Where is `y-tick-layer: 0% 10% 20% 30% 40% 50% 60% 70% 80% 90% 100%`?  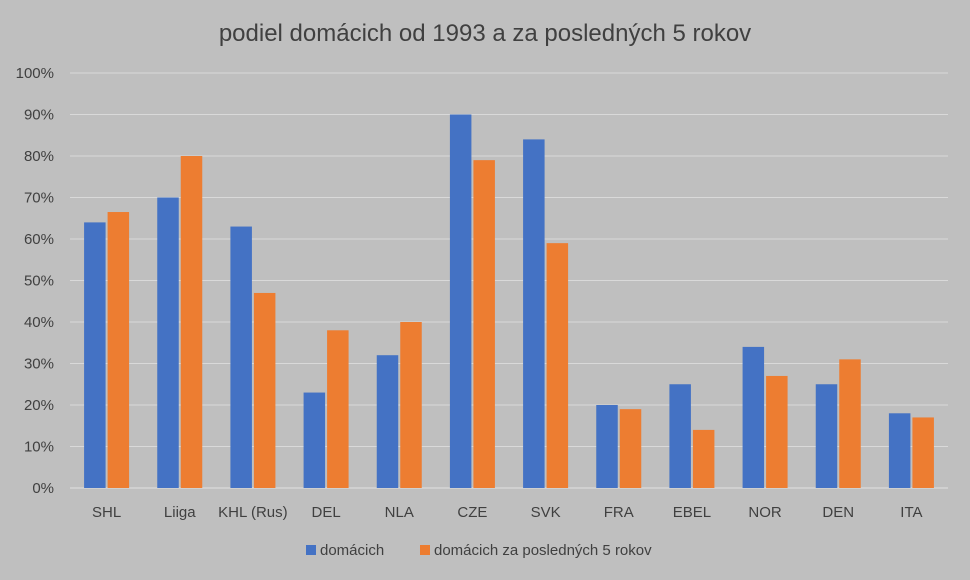
y-tick-layer: 0% 10% 20% 30% 40% 50% 60% 70% 80% 90% 100% is located at coordinates (35, 281).